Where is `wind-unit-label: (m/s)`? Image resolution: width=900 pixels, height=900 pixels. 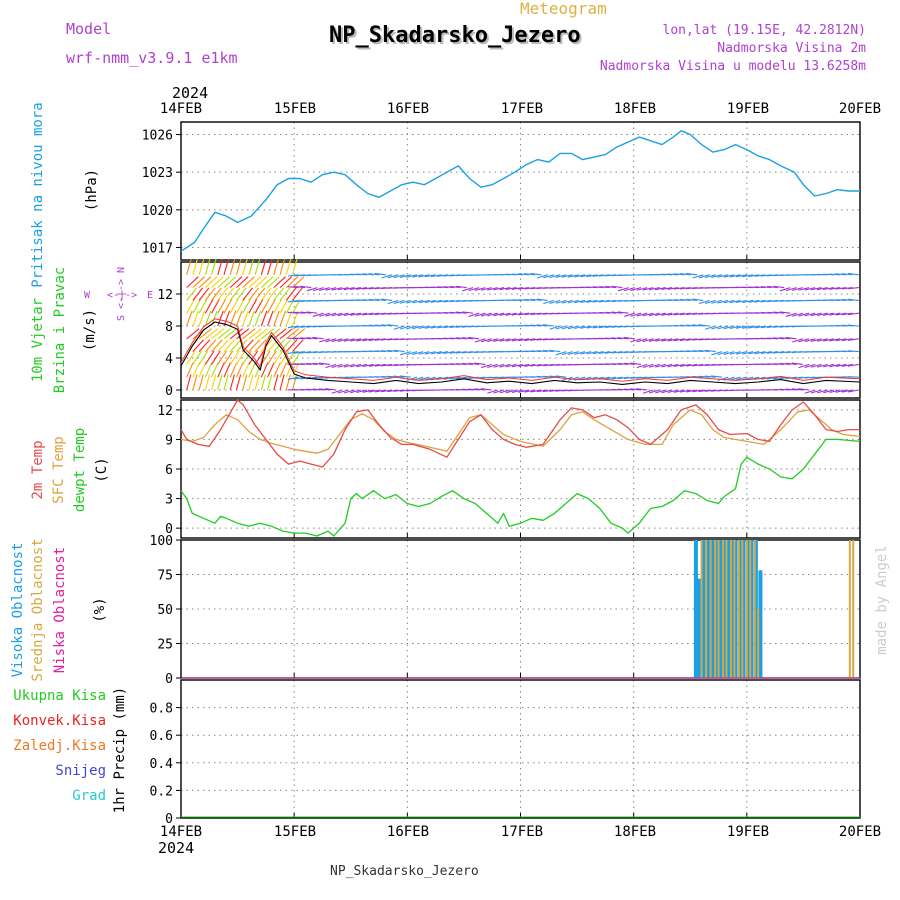
wind-unit-label: (m/s) is located at coordinates (90, 330).